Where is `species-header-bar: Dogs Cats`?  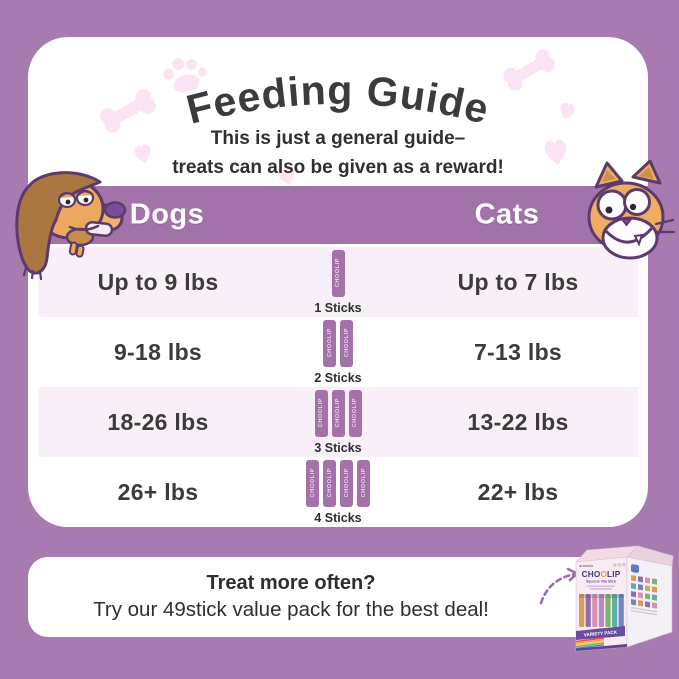 species-header-bar: Dogs Cats is located at coordinates (338, 215).